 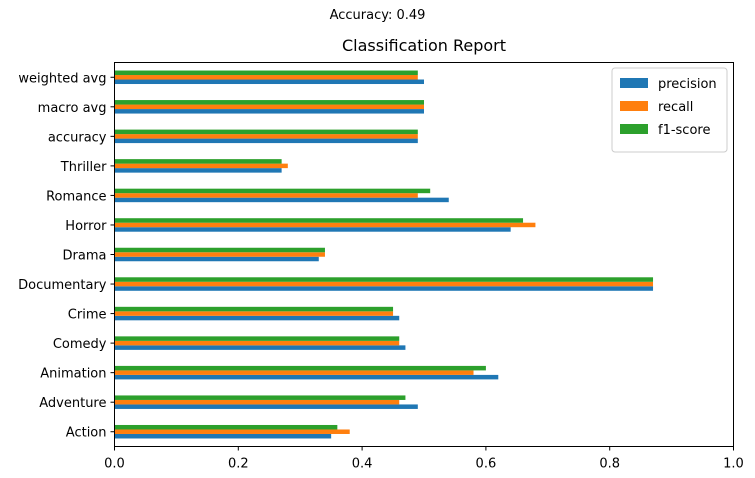 I want to click on bar-precision-horror, so click(x=312, y=229).